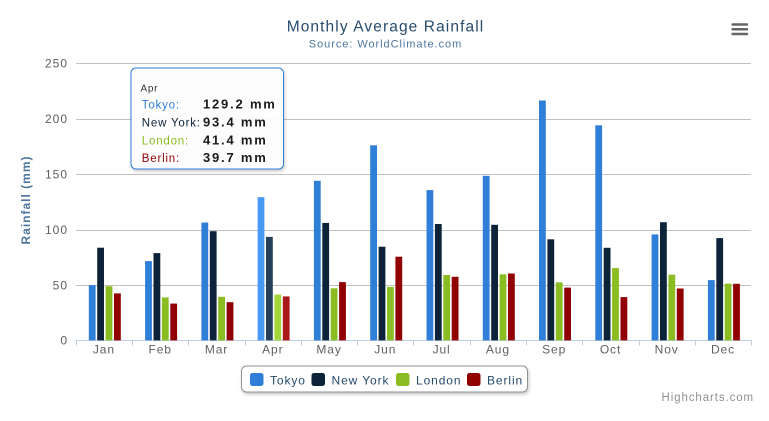  Describe the element at coordinates (60, 285) in the screenshot. I see `svg-text: 50` at that location.